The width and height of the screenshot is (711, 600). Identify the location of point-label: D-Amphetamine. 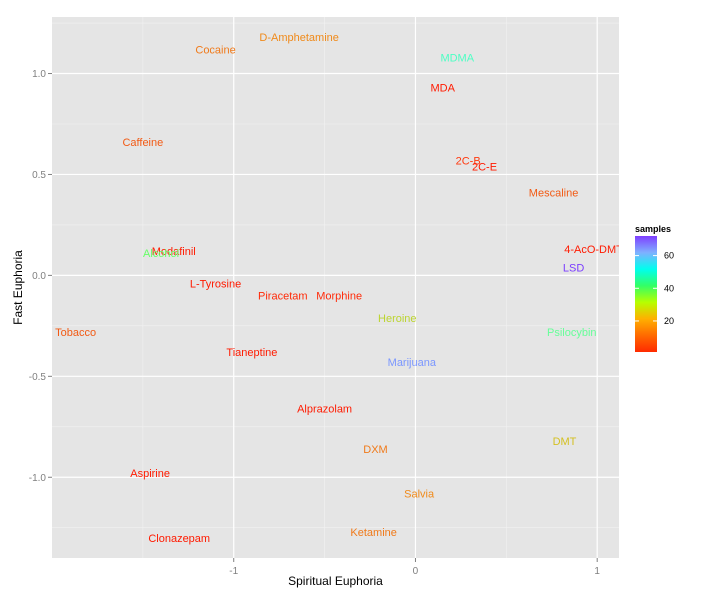
(298, 38).